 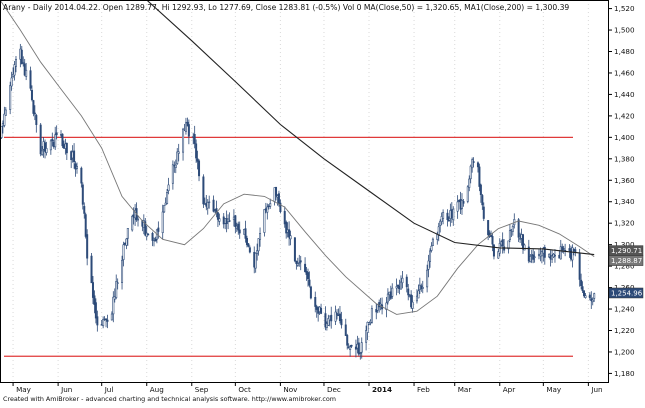 I want to click on y-tick-label: 1,500, so click(x=624, y=30).